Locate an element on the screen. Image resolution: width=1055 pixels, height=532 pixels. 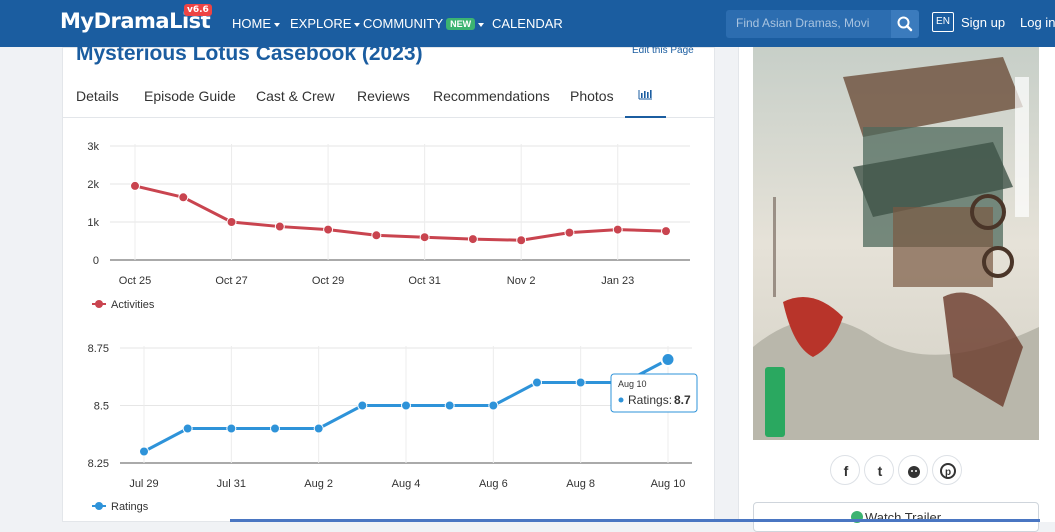
nav-explore-label: EXPLORE is located at coordinates (321, 23).